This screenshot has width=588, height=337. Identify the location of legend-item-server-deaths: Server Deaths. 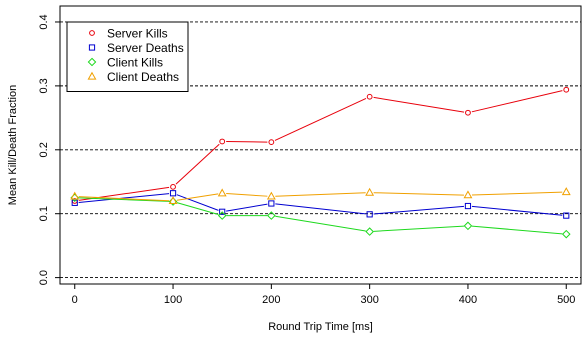
(136, 48).